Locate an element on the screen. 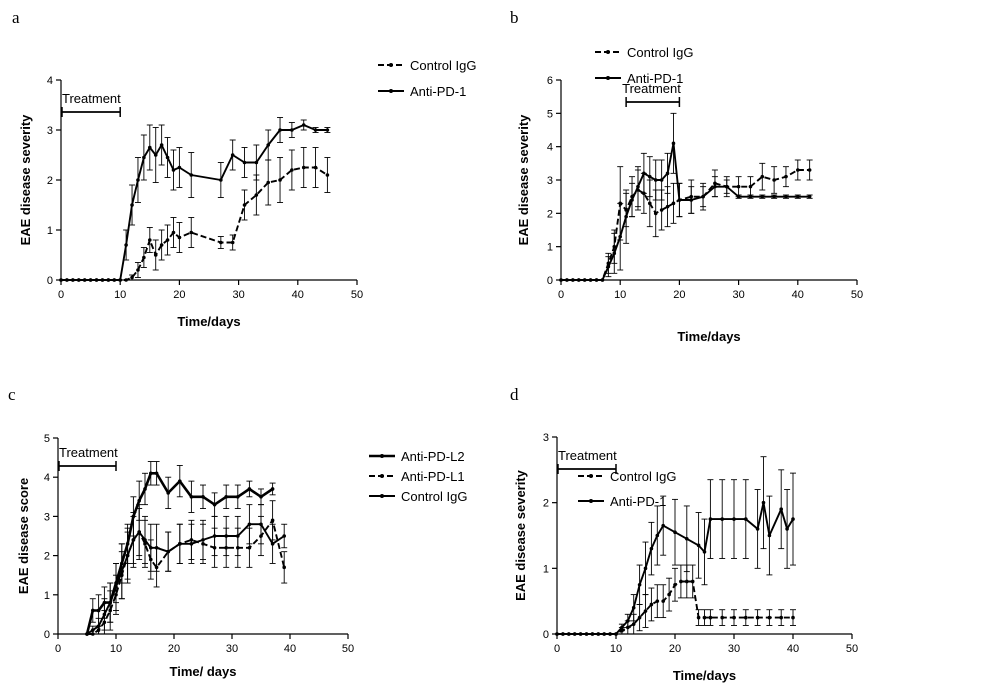 Image resolution: width=995 pixels, height=685 pixels. series-line-control-igg is located at coordinates (194, 223).